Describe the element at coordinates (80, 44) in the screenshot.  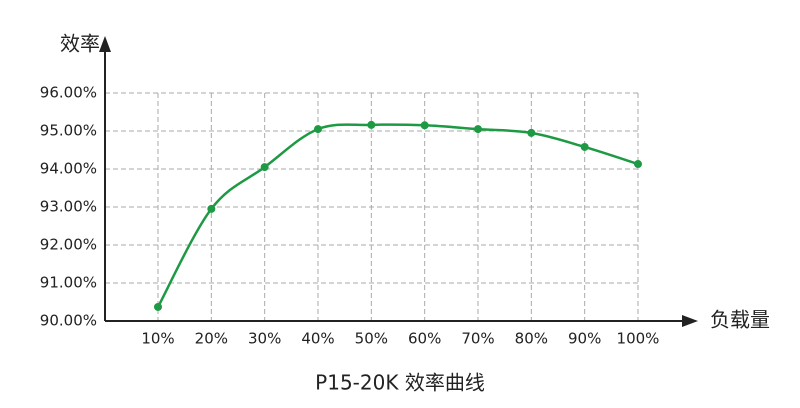
I see `y-axis-label: 效率` at that location.